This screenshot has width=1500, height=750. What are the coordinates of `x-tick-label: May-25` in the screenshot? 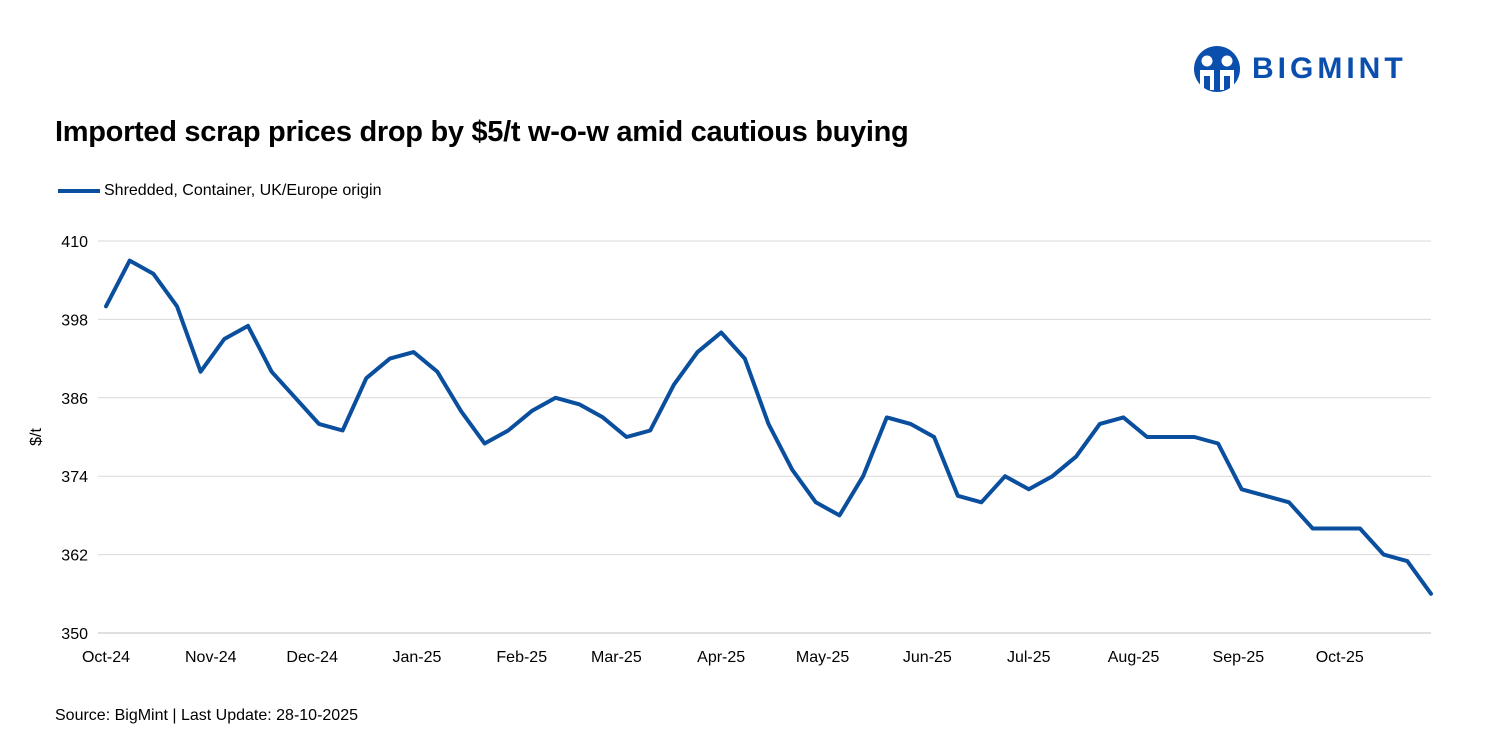 It's located at (822, 657).